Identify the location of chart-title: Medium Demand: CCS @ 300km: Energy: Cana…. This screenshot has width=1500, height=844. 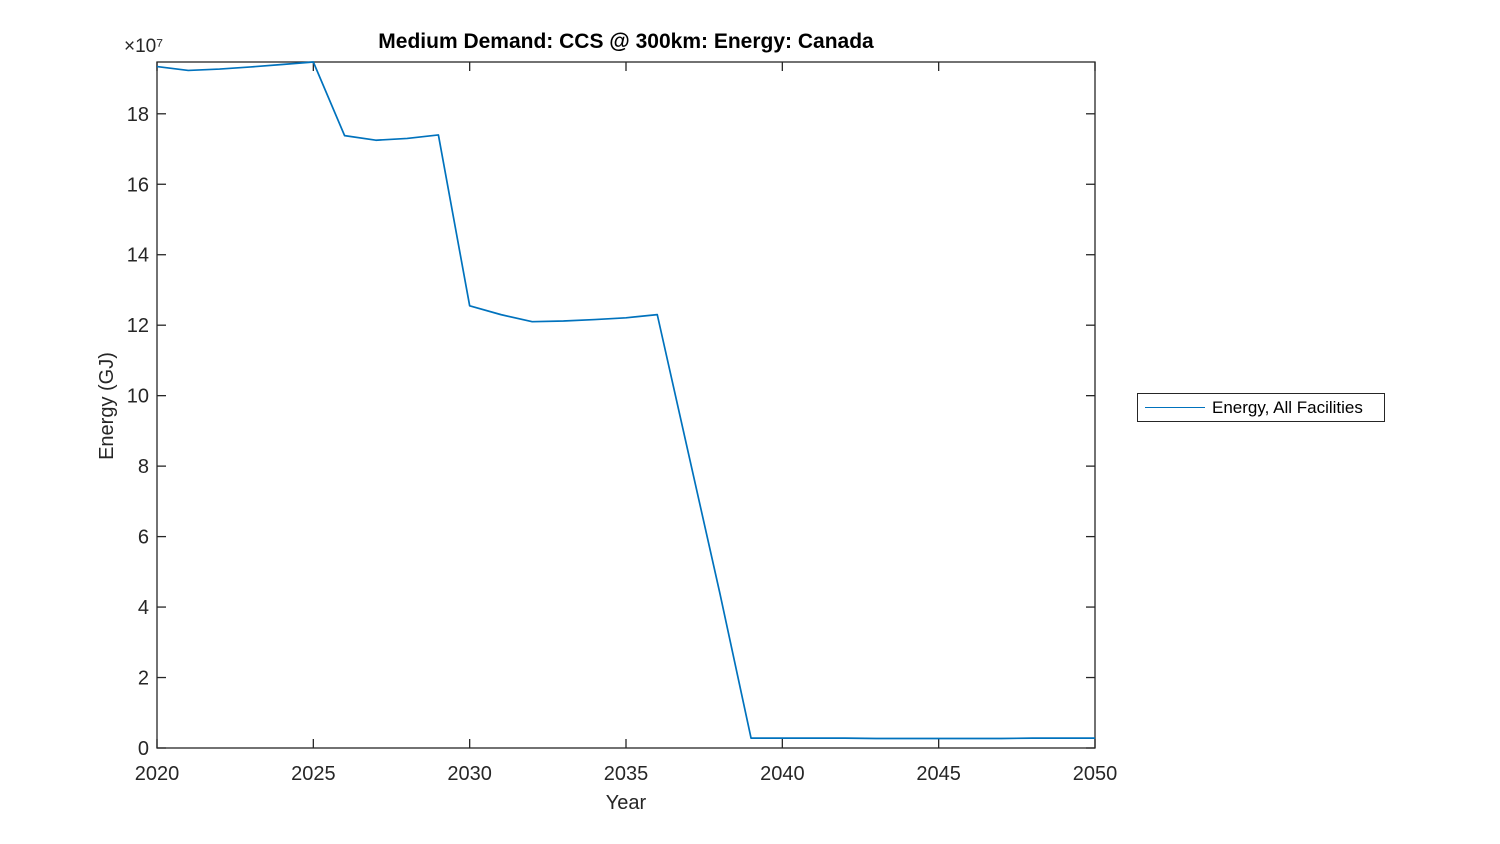
(626, 41).